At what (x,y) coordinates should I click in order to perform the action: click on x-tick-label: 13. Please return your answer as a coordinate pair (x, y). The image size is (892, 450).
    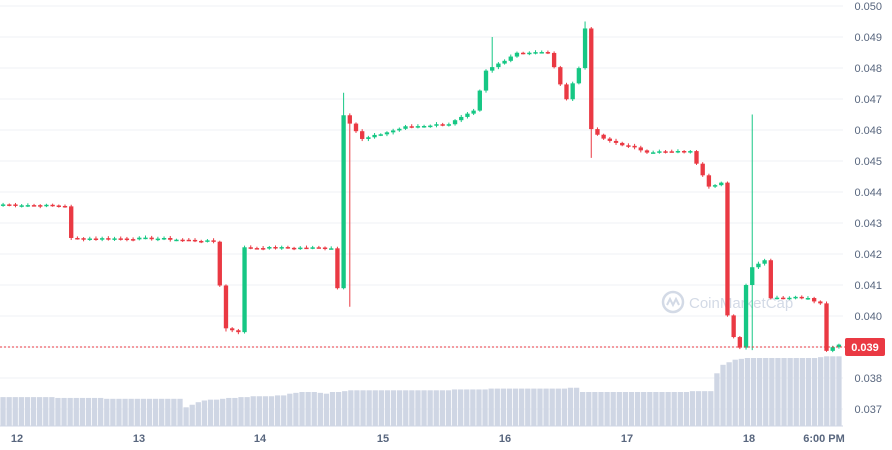
    Looking at the image, I should click on (139, 439).